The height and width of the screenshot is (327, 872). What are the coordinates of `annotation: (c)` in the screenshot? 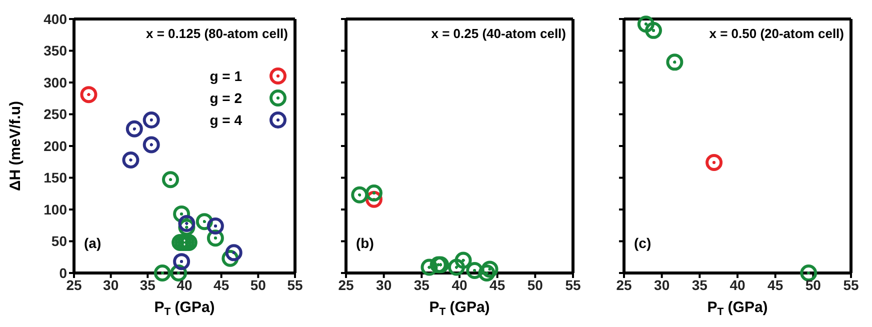 It's located at (643, 243).